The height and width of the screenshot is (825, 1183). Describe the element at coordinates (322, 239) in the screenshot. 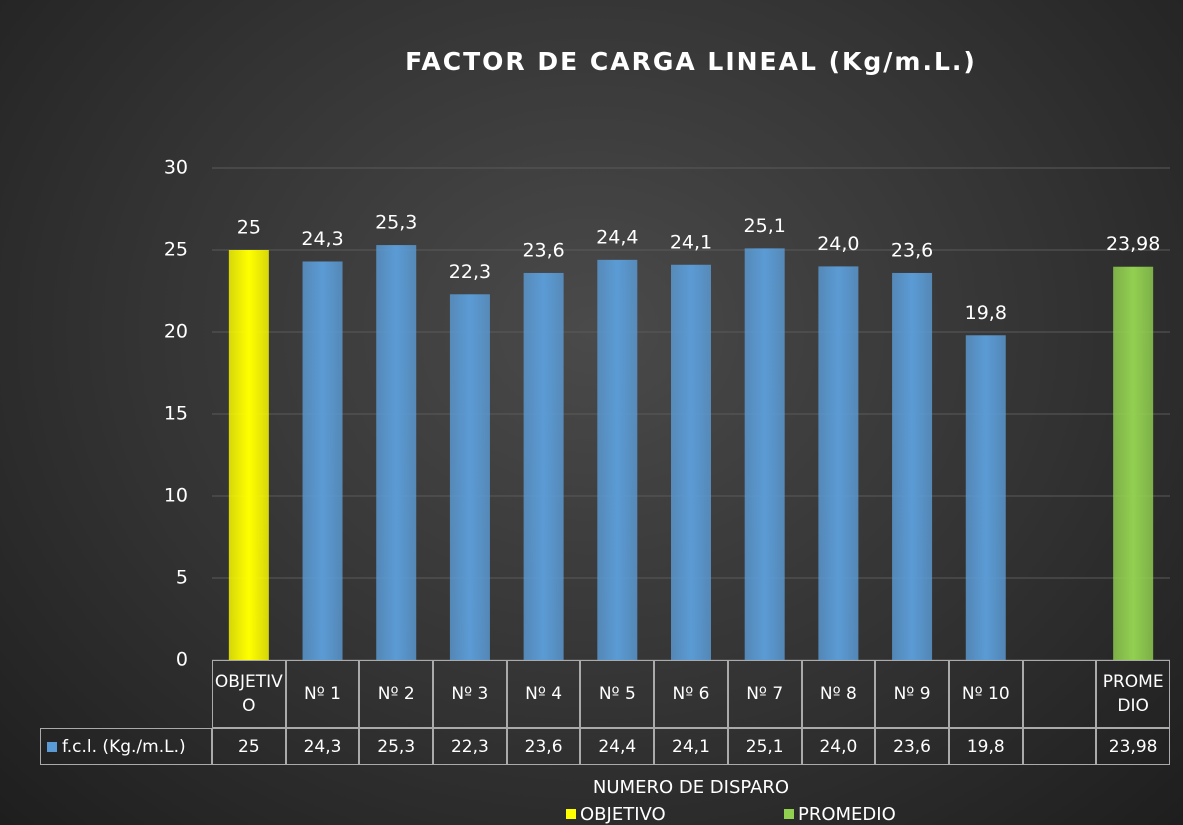

I see `data-label: 24,3` at that location.